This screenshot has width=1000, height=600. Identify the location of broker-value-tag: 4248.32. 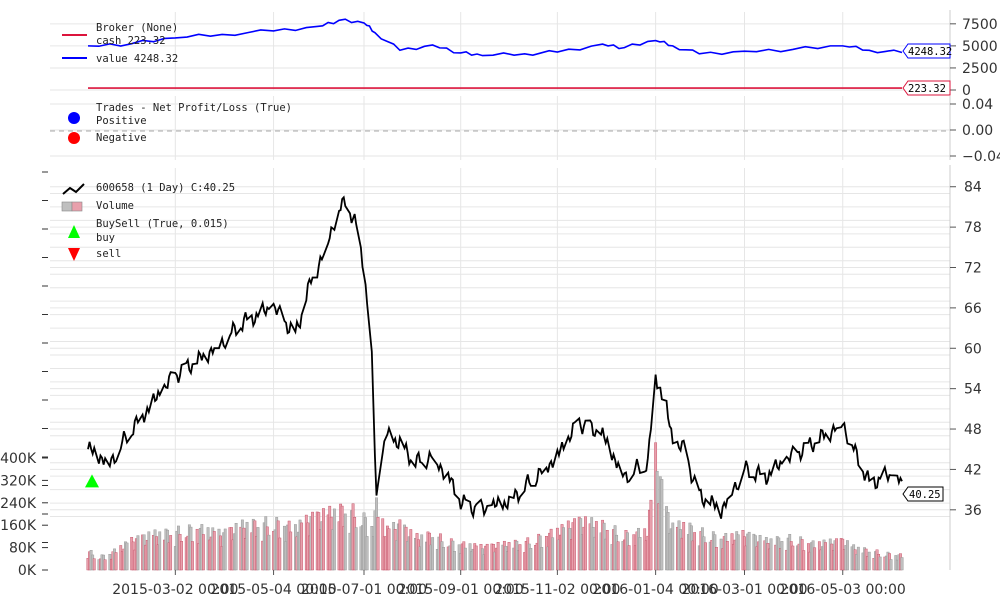
(927, 51).